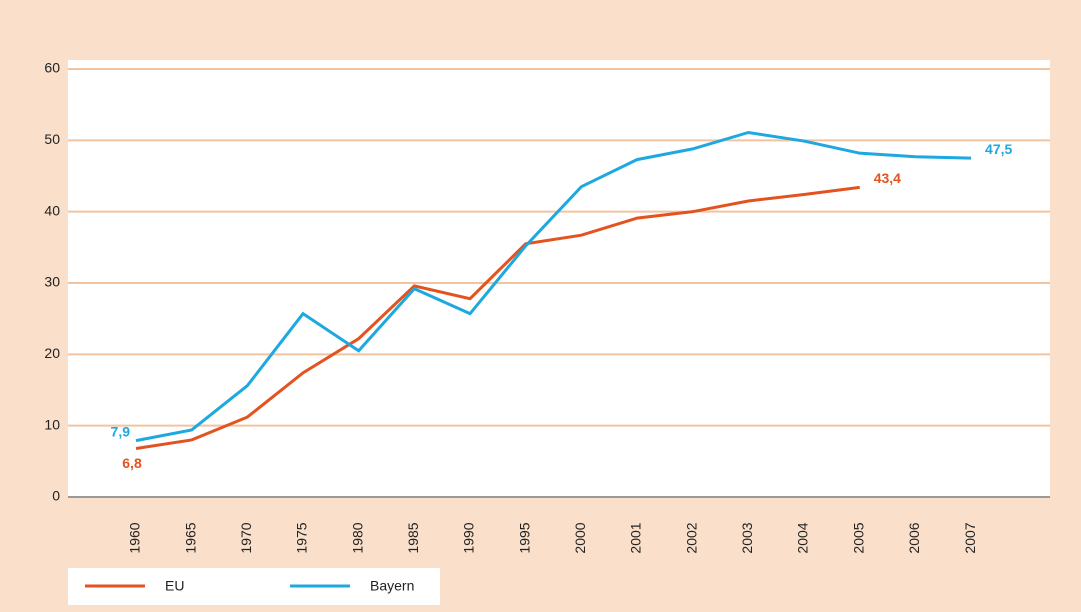 Image resolution: width=1081 pixels, height=612 pixels. What do you see at coordinates (132, 463) in the screenshot?
I see `value-label: 6,8` at bounding box center [132, 463].